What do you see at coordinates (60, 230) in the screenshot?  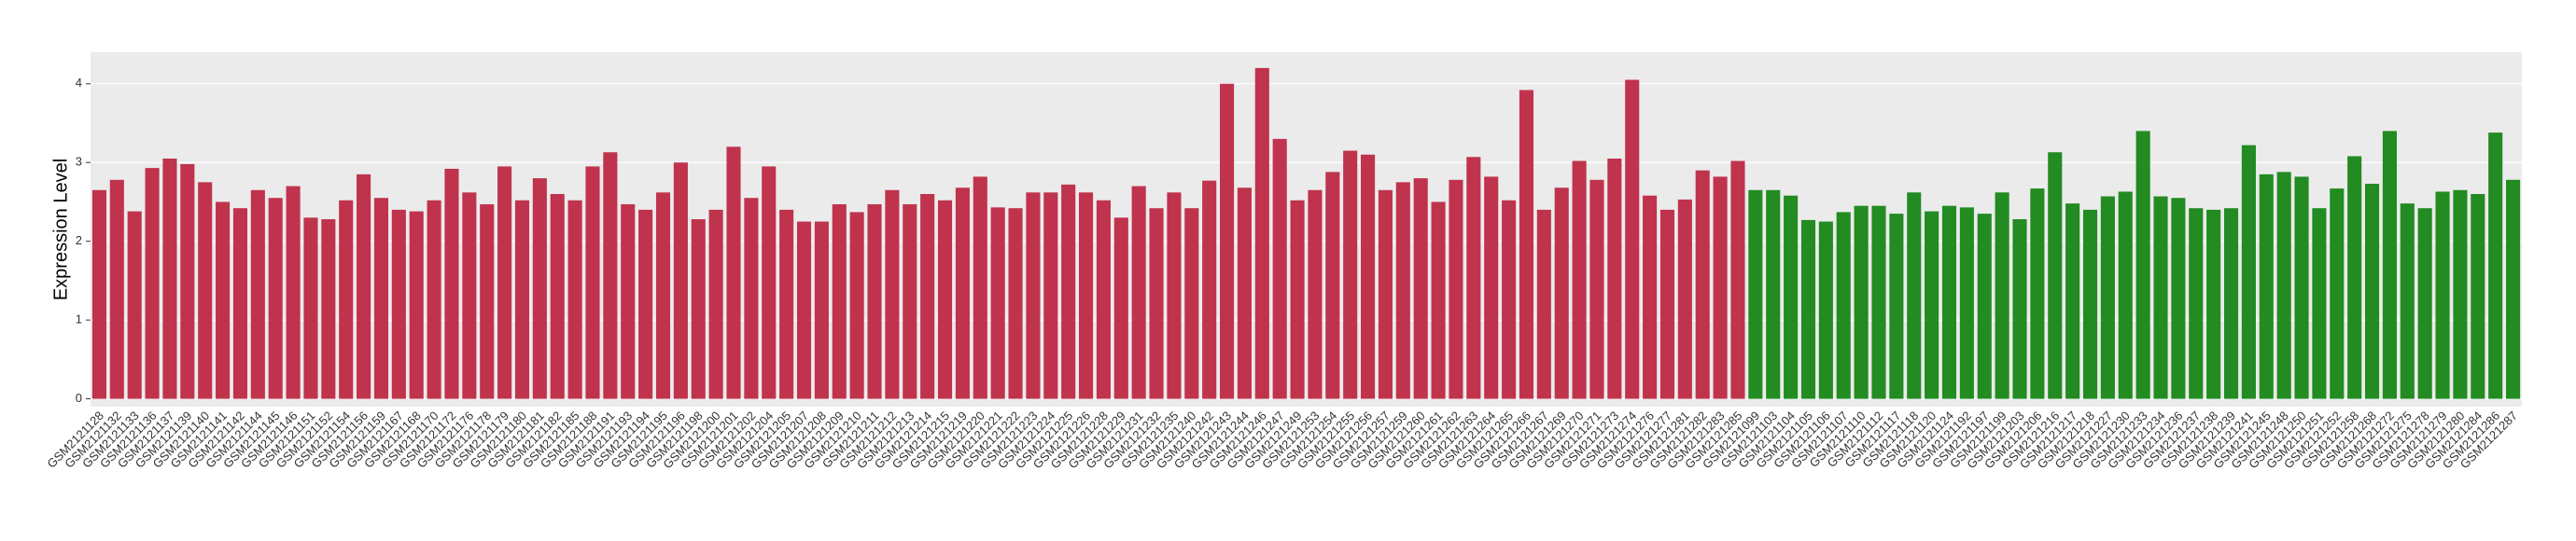 I see `y-axis-label: Expression Level` at bounding box center [60, 230].